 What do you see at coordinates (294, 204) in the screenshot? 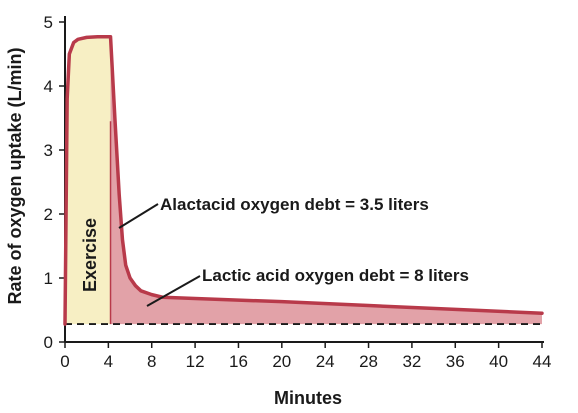
I see `alactacid-debt-annotation: Alactacid oxygen debt = 3.5 liters` at bounding box center [294, 204].